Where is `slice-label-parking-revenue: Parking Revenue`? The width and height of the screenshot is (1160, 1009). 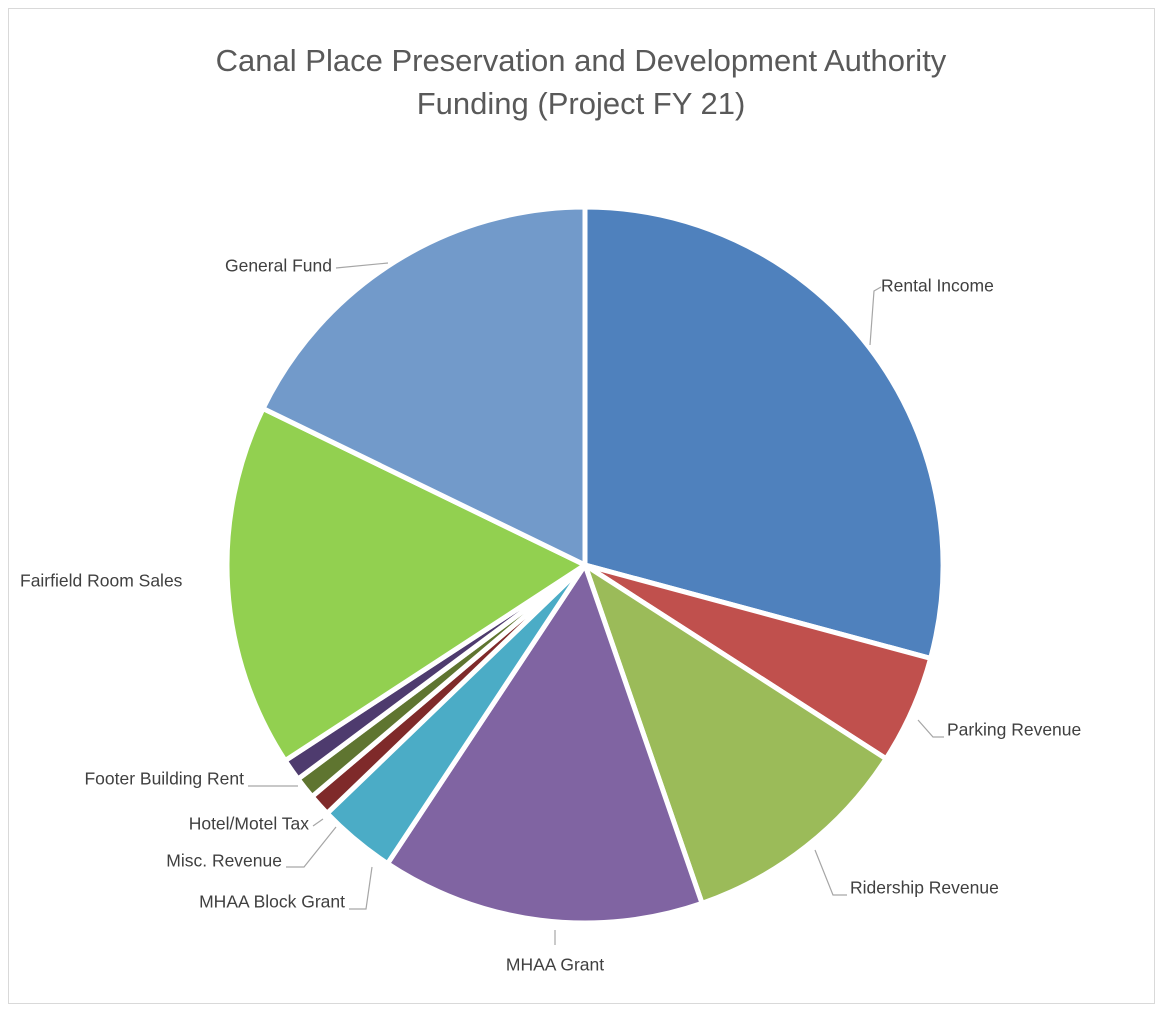 slice-label-parking-revenue: Parking Revenue is located at coordinates (1014, 730).